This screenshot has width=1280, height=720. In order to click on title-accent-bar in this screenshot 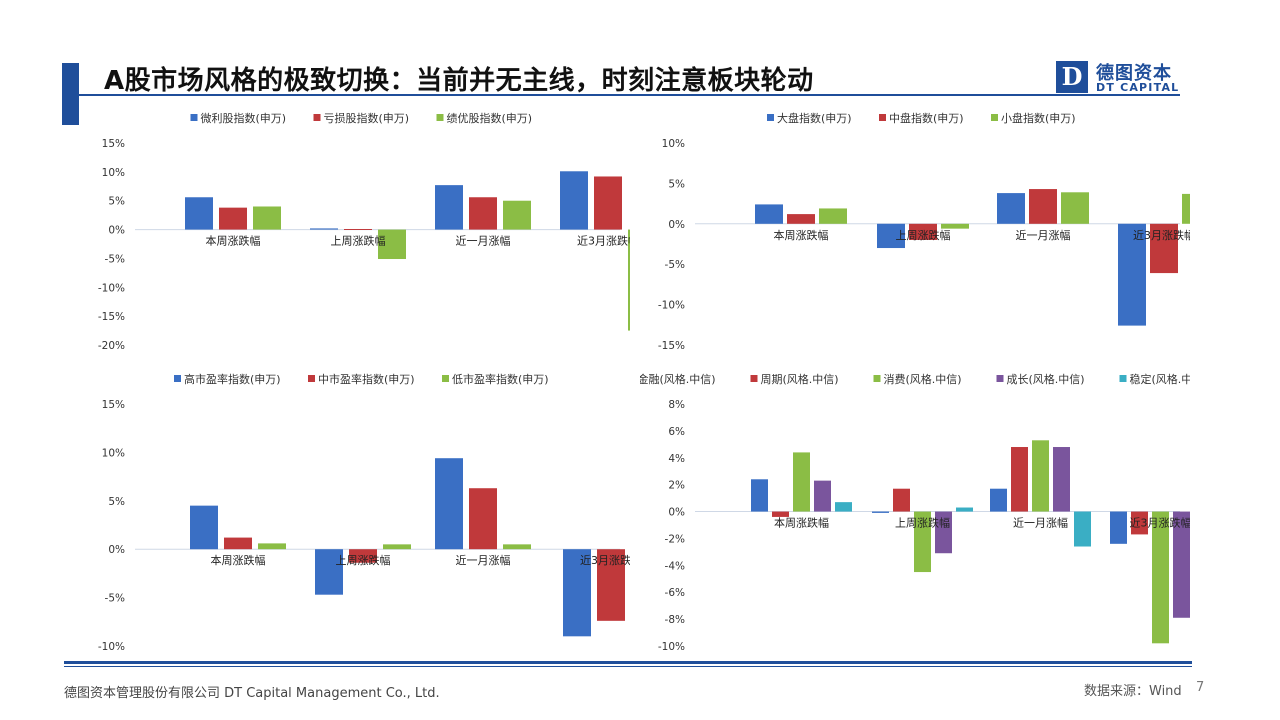, I will do `click(70, 94)`.